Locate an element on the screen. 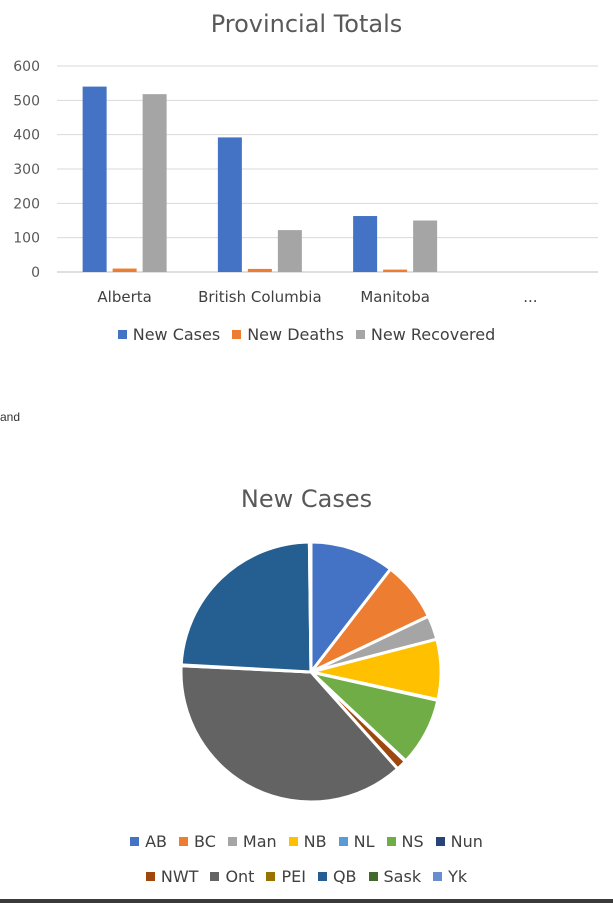  legend-label: New Deaths is located at coordinates (295, 334).